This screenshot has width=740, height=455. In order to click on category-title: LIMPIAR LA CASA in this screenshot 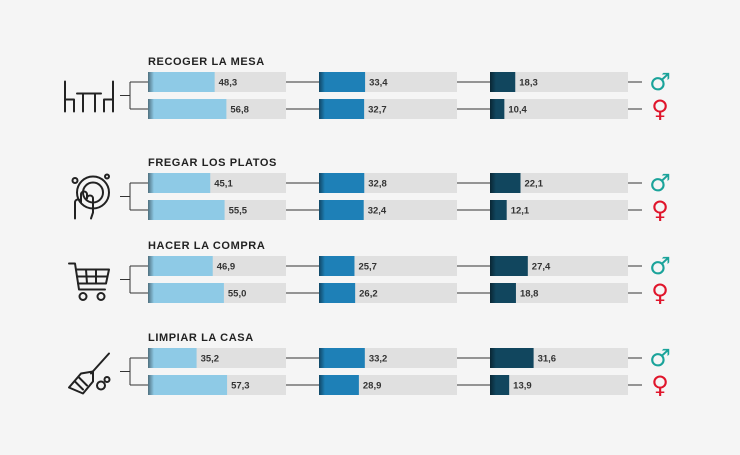, I will do `click(201, 338)`.